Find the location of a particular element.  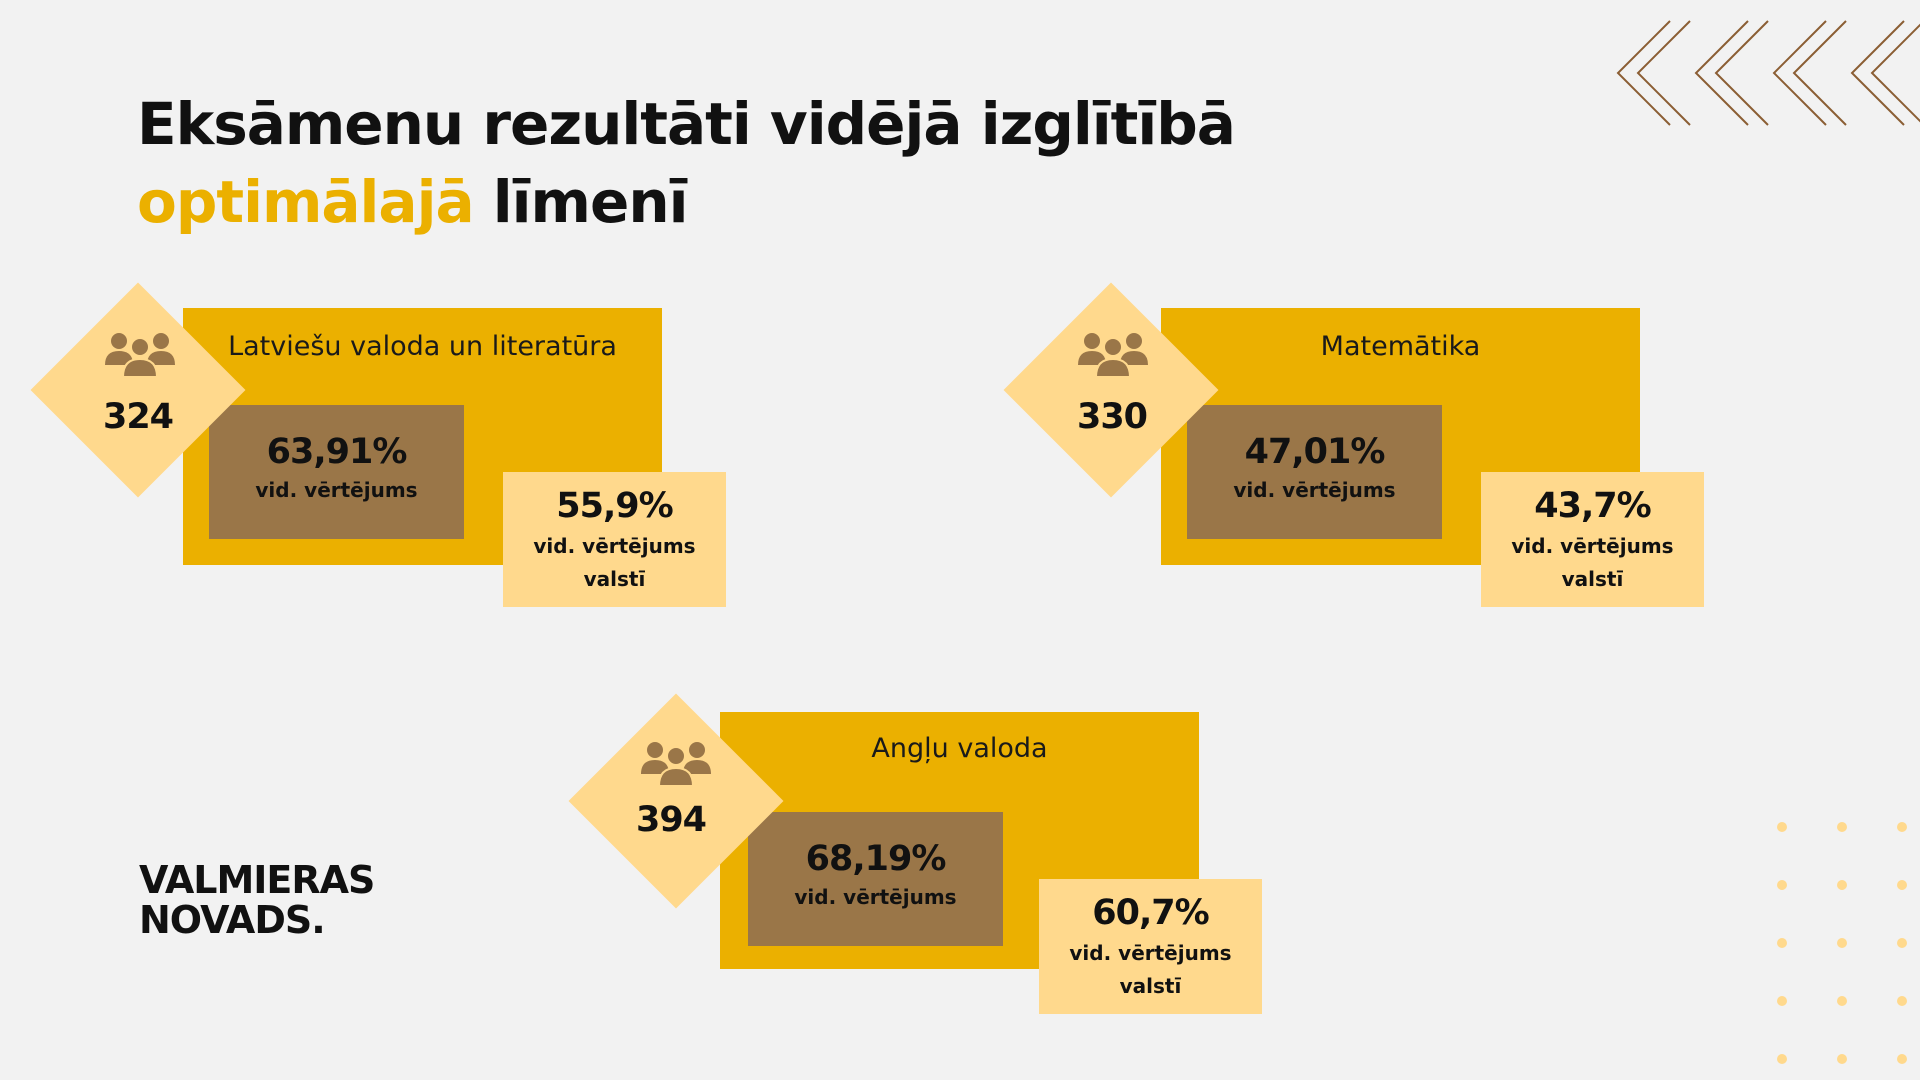

logo-line-1: VALMIERAS is located at coordinates (257, 880).